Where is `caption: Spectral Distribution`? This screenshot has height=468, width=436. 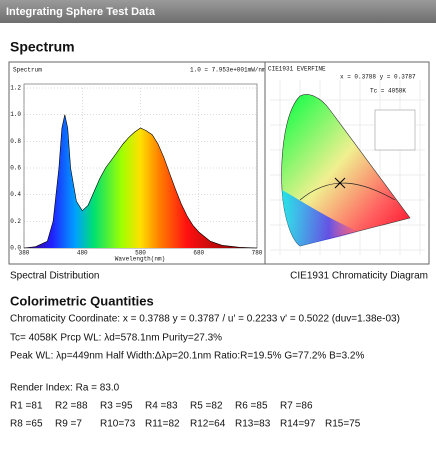 caption: Spectral Distribution is located at coordinates (54, 276).